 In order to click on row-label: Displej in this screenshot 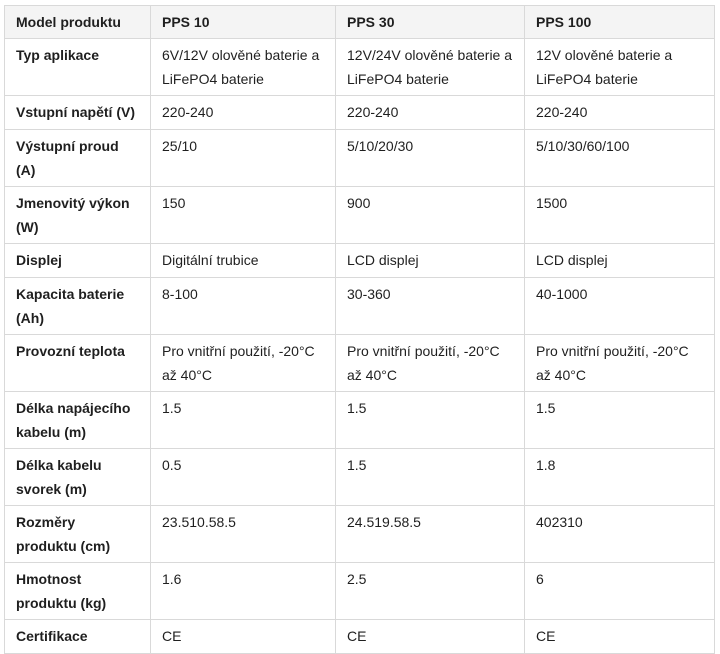, I will do `click(77, 260)`.